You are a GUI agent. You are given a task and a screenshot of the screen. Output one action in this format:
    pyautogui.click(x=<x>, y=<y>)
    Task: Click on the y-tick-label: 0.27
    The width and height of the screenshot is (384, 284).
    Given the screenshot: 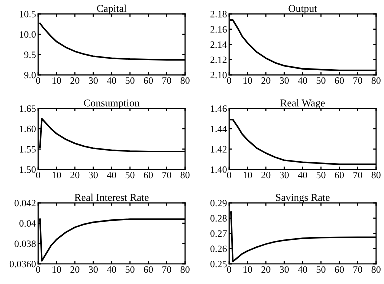 What is the action you would take?
    pyautogui.click(x=219, y=234)
    